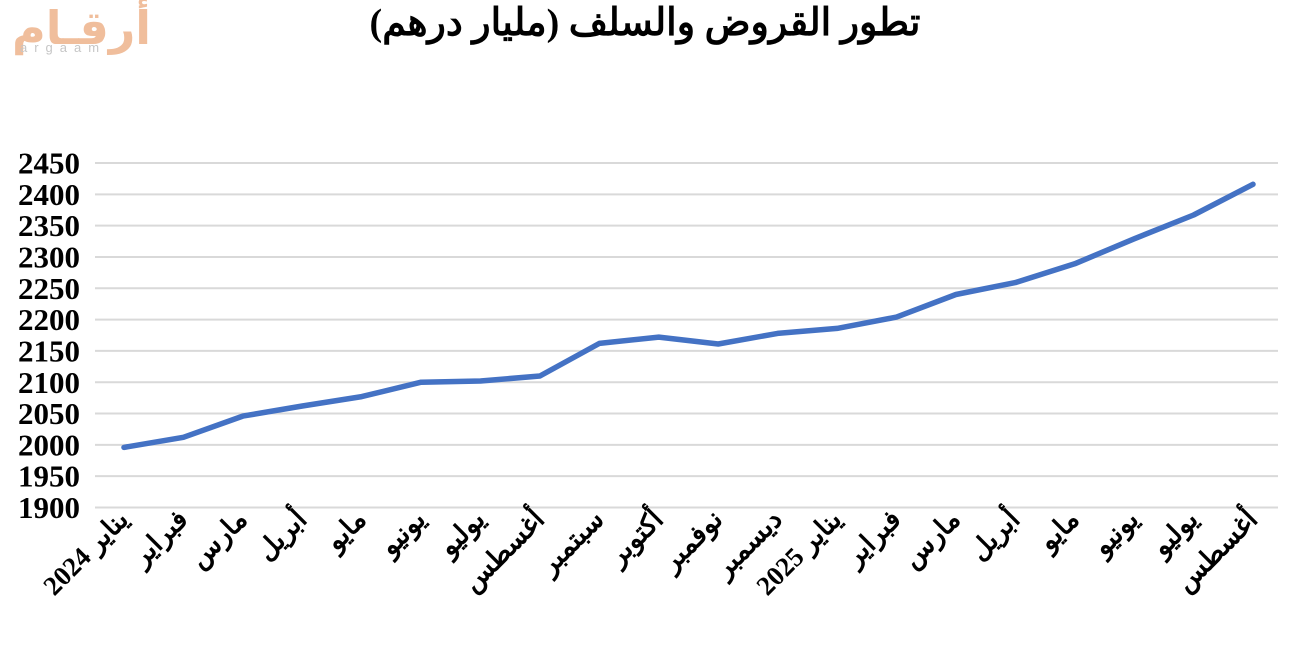 The width and height of the screenshot is (1290, 651). Describe the element at coordinates (645, 23) in the screenshot. I see `chart-title: تطور القروض والسلف (مليار درهم)` at that location.